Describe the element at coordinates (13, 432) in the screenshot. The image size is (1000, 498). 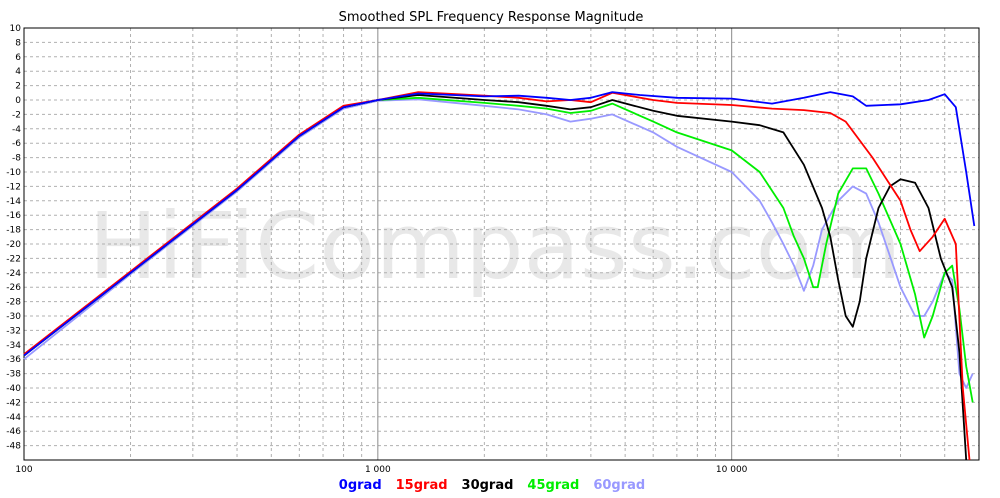
I see `y-tick-label: -46` at that location.